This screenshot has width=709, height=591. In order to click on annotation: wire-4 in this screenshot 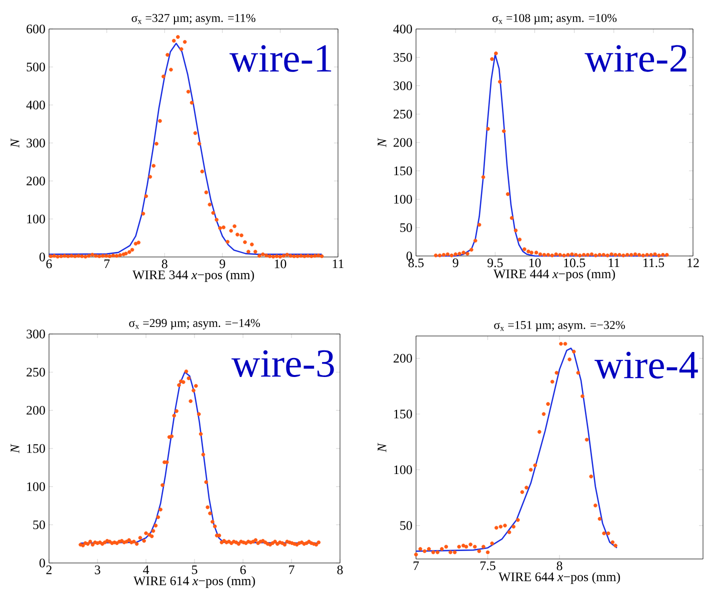, I will do `click(646, 365)`.